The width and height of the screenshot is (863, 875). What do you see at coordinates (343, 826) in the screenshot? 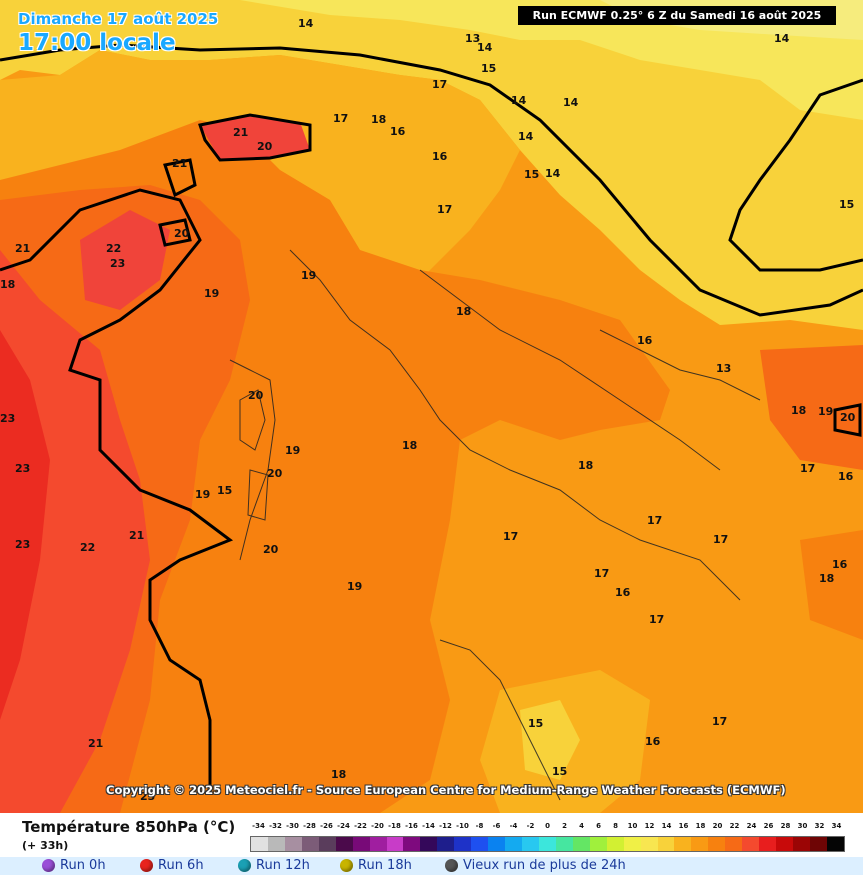
I see `scale-label: -24` at bounding box center [343, 826].